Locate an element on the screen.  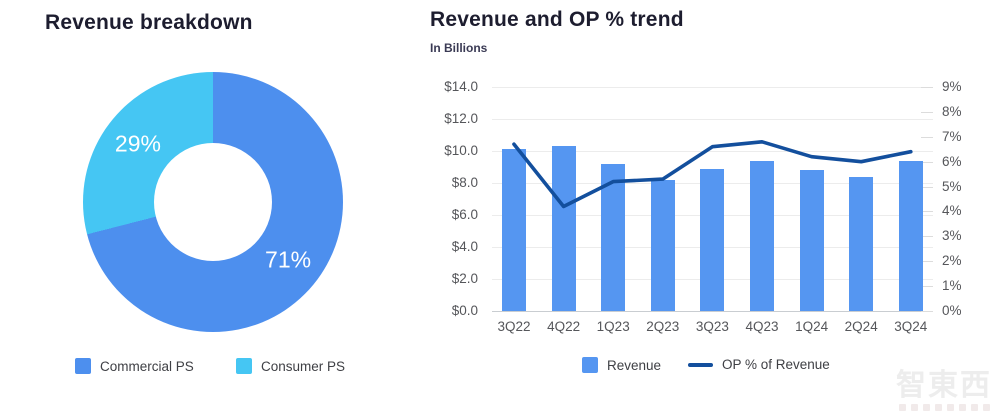
left-axis-tick-label: $2.0 is located at coordinates (464, 278).